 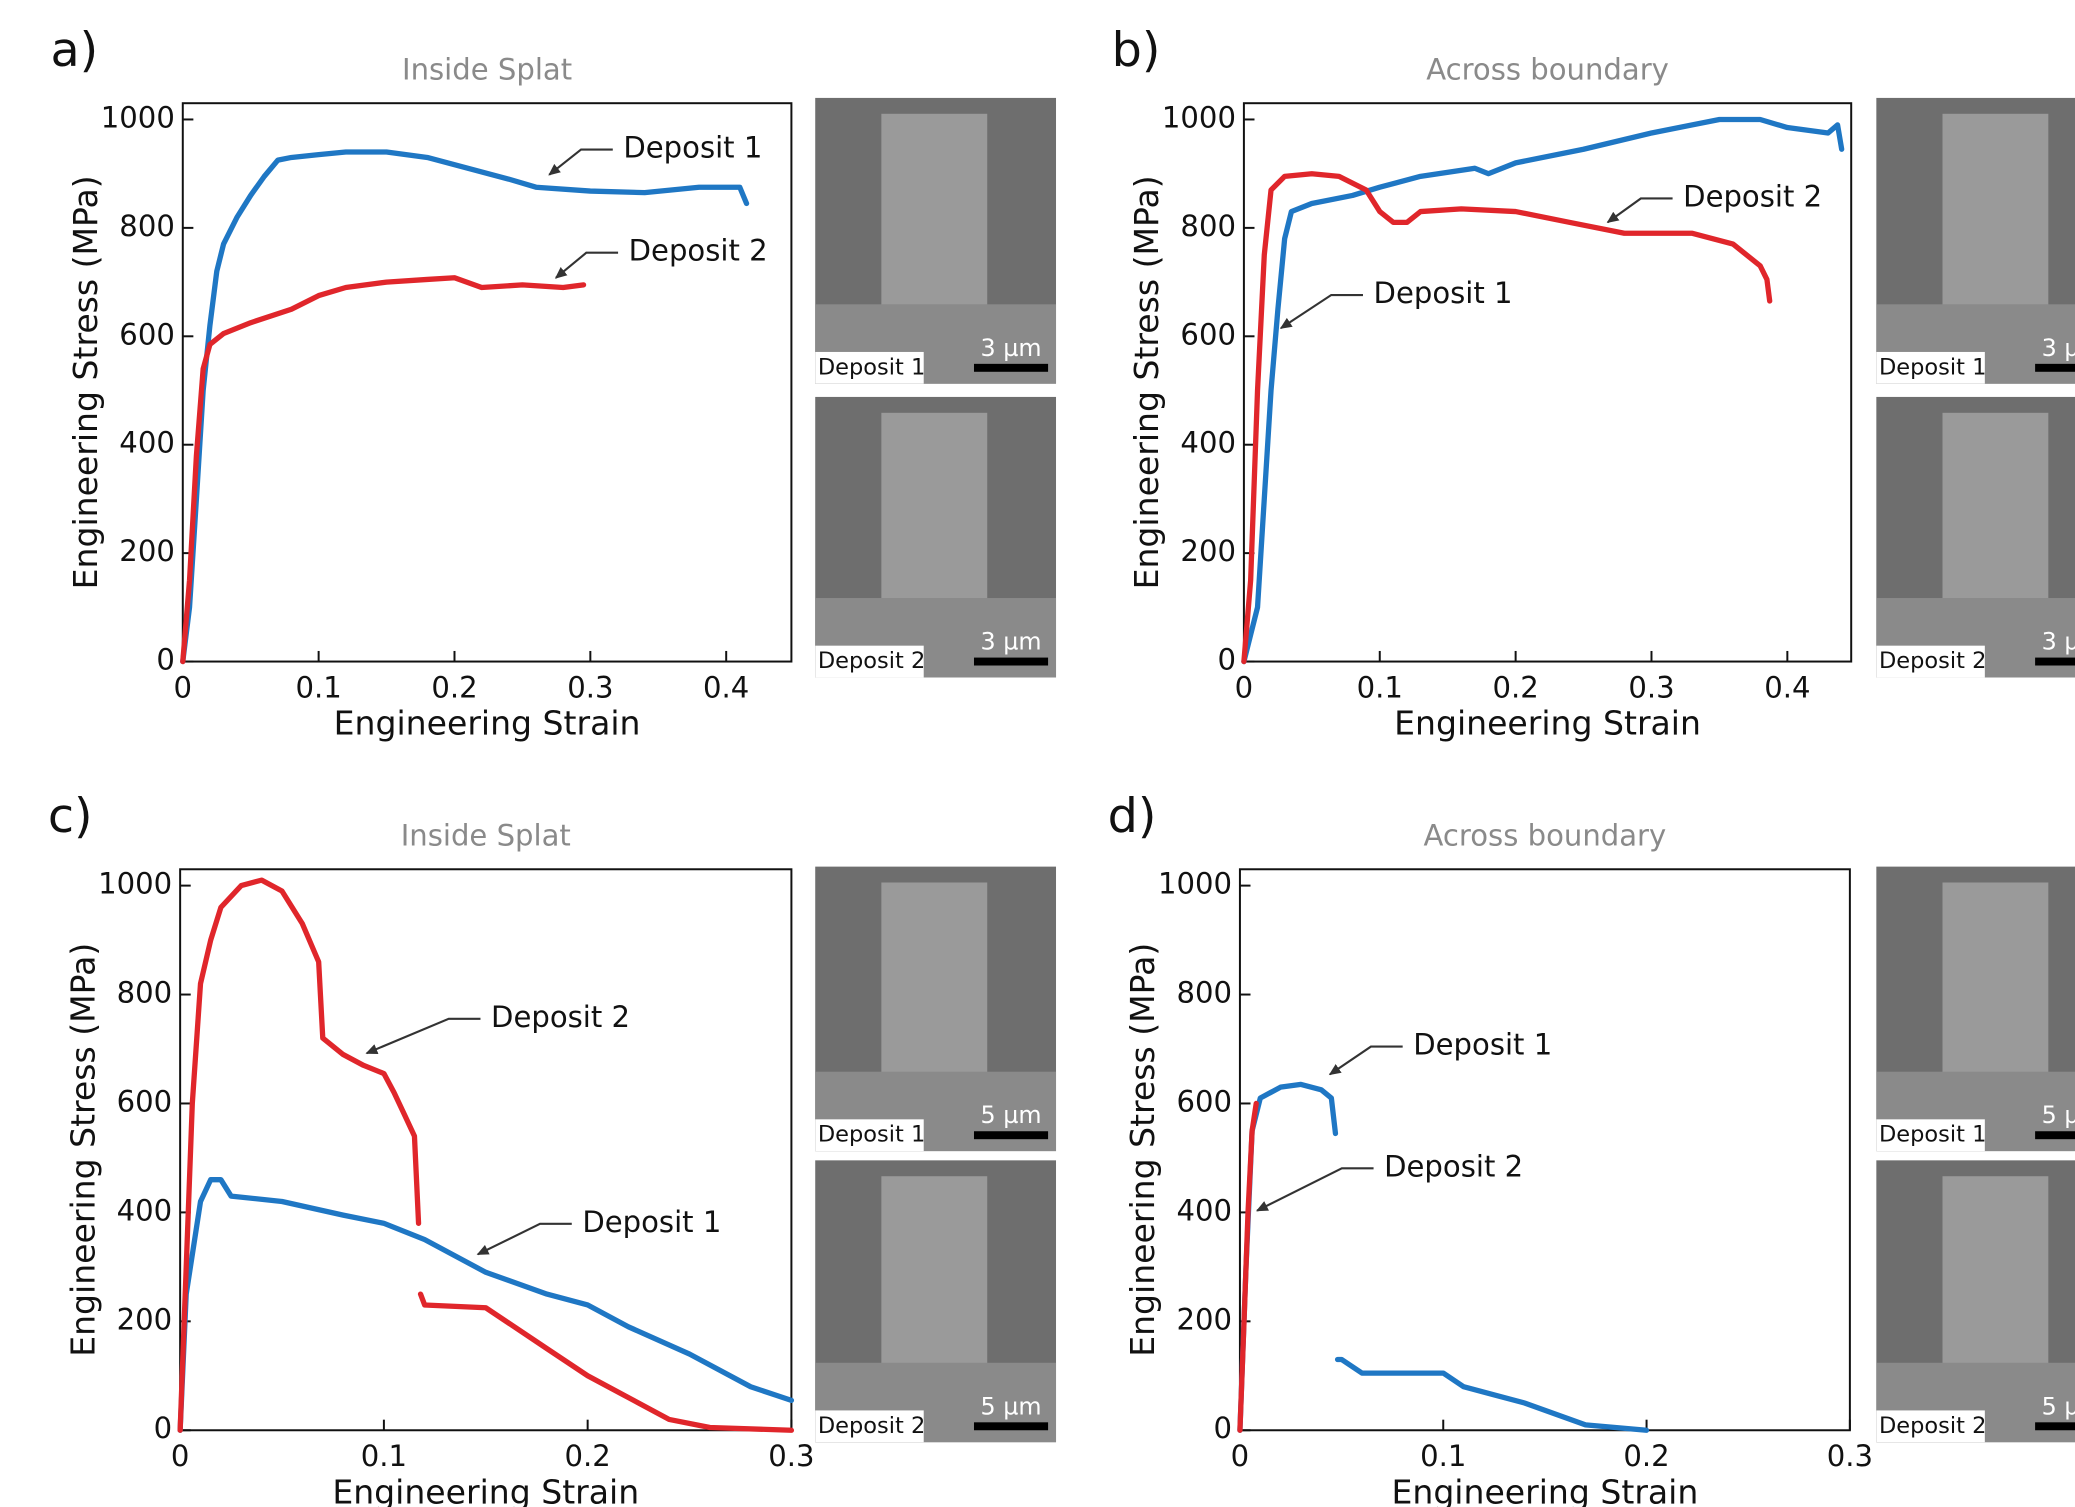 What do you see at coordinates (74, 50) in the screenshot?
I see `panel-label: a)` at bounding box center [74, 50].